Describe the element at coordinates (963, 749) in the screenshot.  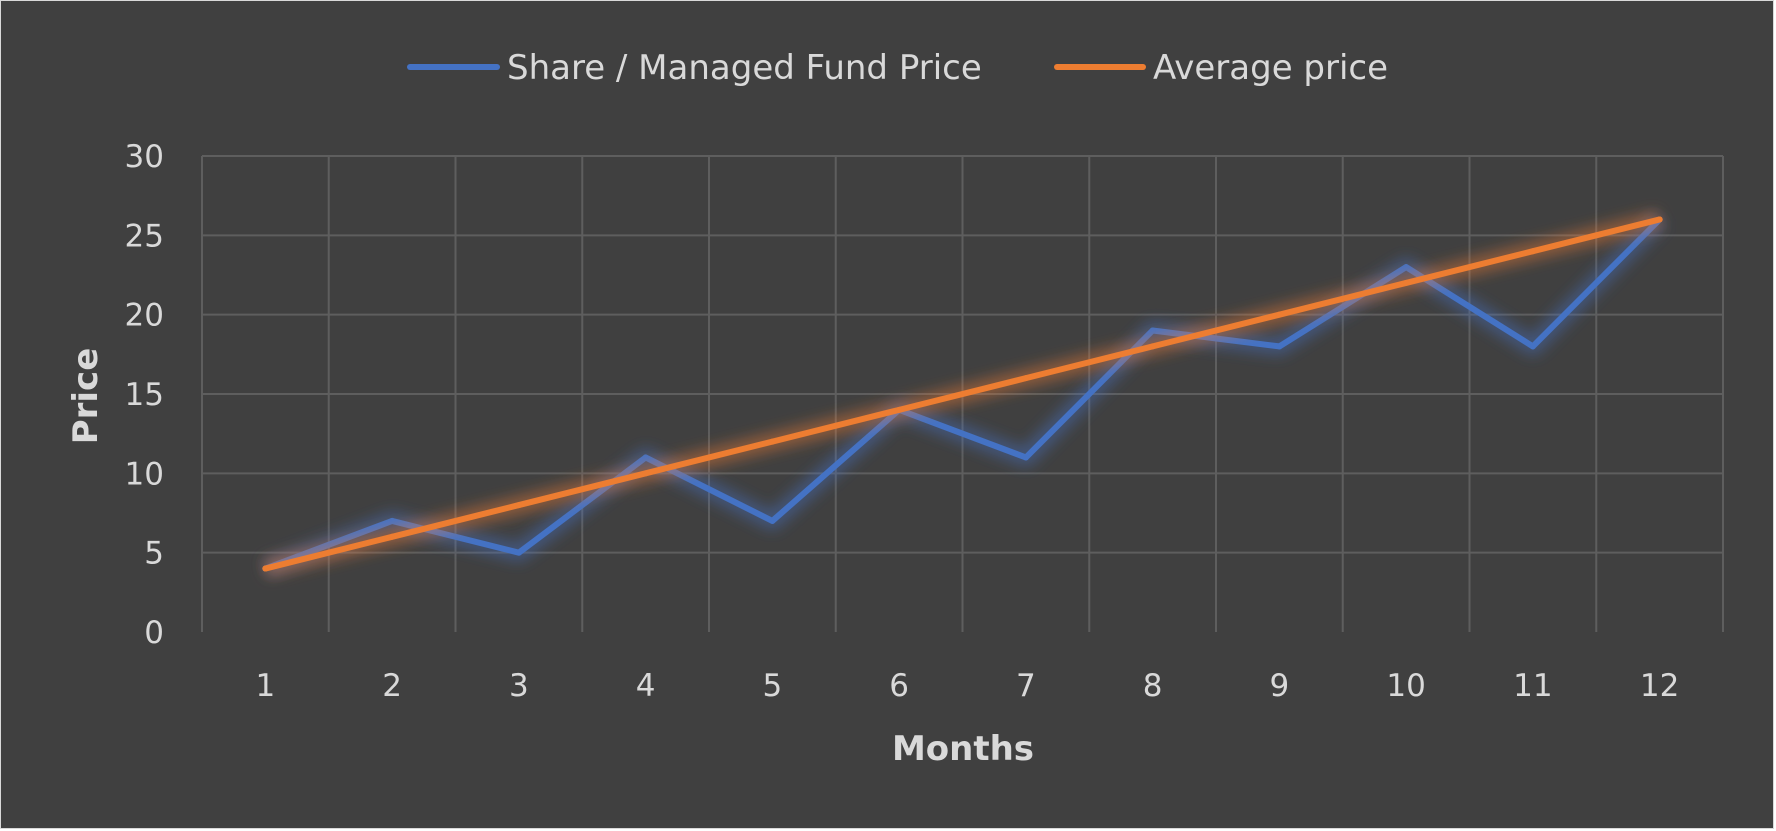
I see `x-axis-title: Months` at that location.